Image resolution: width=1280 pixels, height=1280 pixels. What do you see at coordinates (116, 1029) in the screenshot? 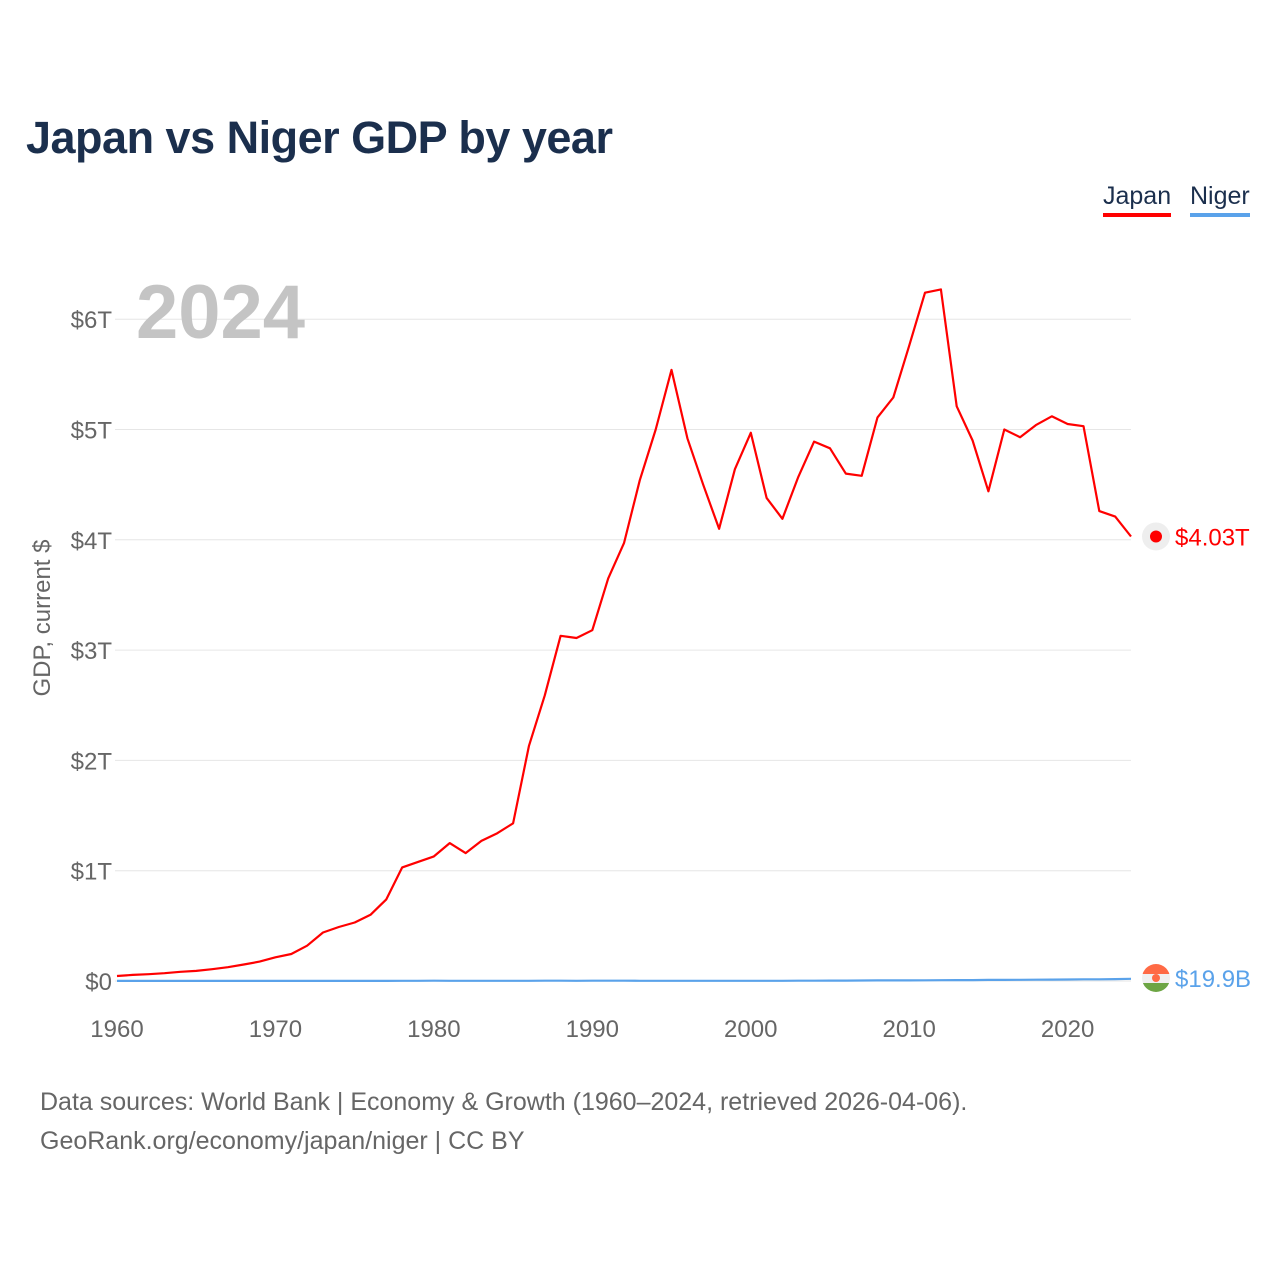
I see `x-tick-label: 1960` at bounding box center [116, 1029].